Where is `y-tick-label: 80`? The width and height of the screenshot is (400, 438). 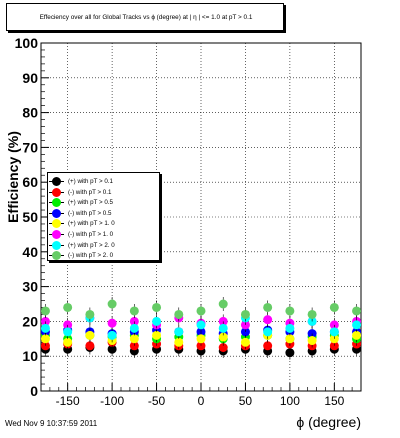 y-tick-label: 80 is located at coordinates (30, 113).